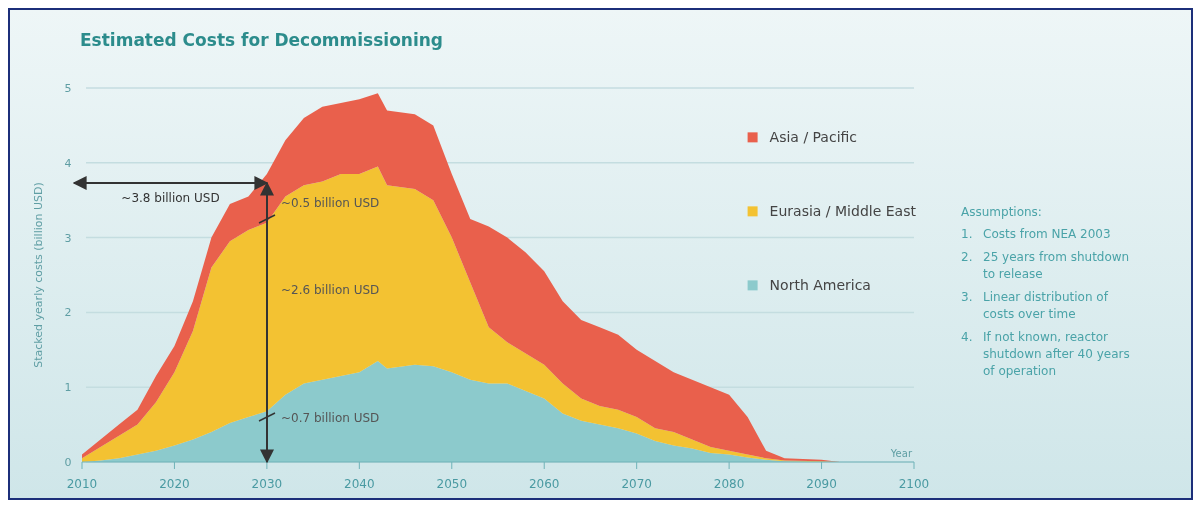 This screenshot has width=1201, height=508. I want to click on y-tick-label: 0, so click(68, 462).